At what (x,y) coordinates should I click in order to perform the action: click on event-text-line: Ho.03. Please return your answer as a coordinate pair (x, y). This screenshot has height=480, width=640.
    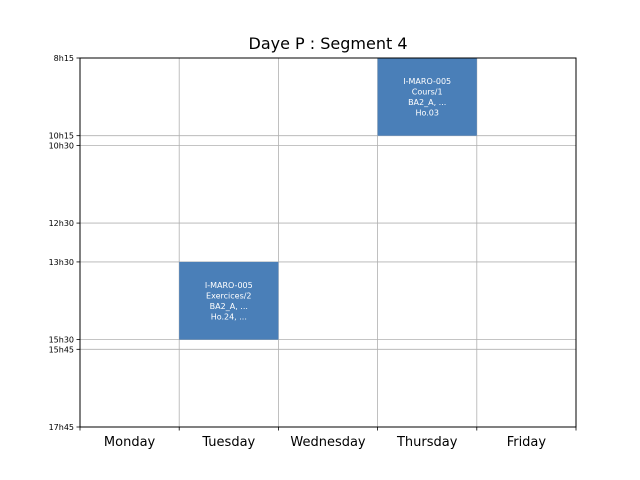
    Looking at the image, I should click on (427, 113).